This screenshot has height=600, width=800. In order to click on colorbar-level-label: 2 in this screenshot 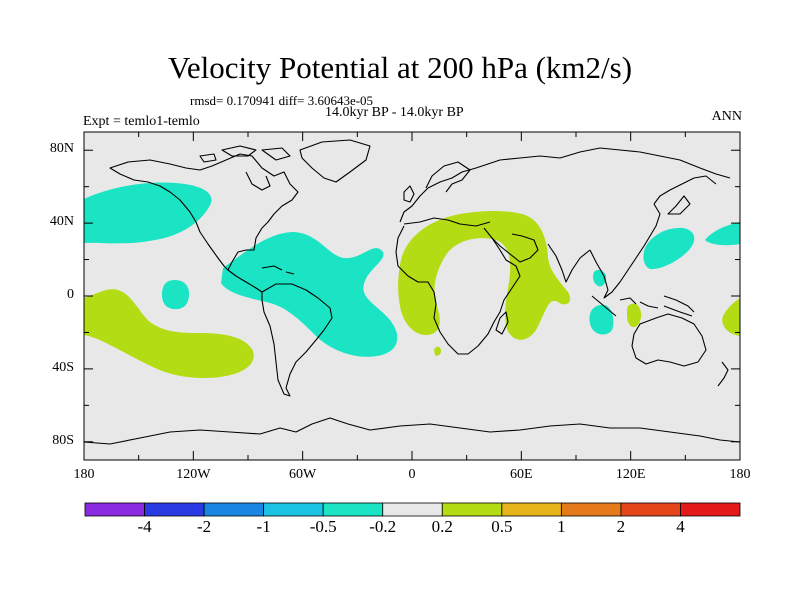, I will do `click(621, 526)`.